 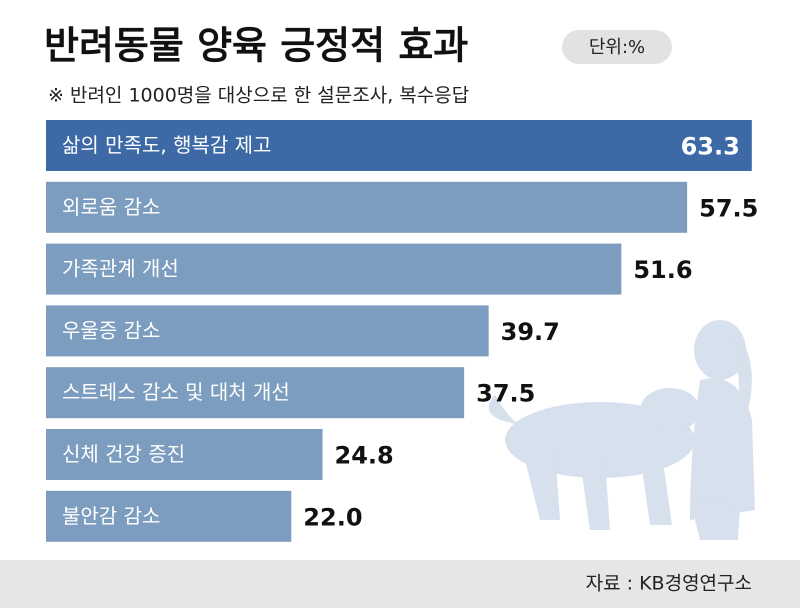 What do you see at coordinates (728, 208) in the screenshot?
I see `value-label: 57.5` at bounding box center [728, 208].